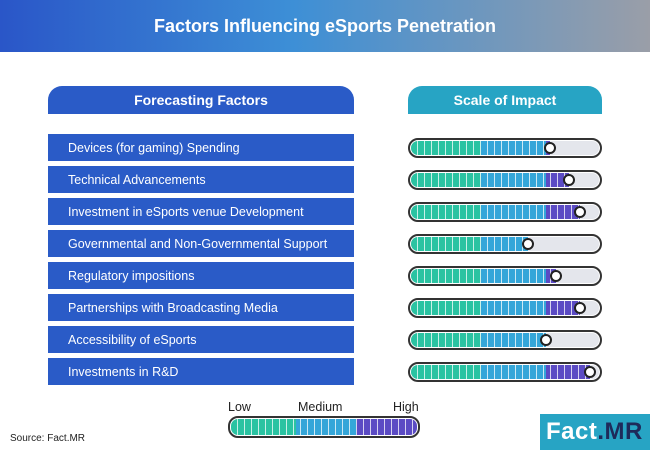 The height and width of the screenshot is (450, 650). I want to click on title-bar: Factors Influencing eSports Penetration, so click(325, 26).